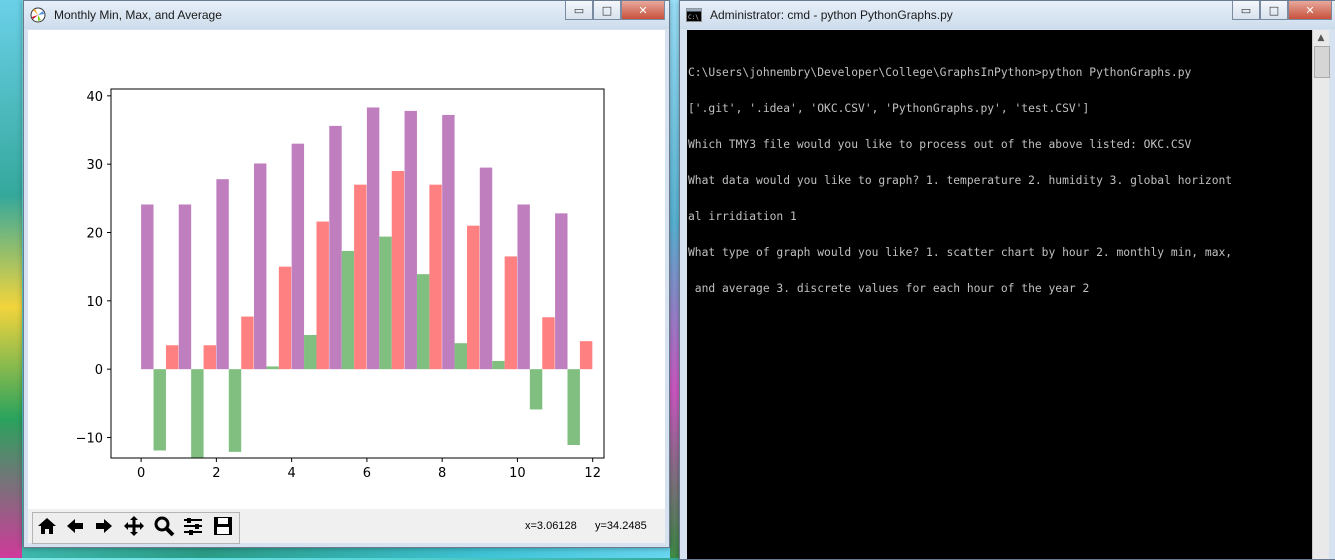 The height and width of the screenshot is (560, 1335). I want to click on scroll-thumb, so click(1322, 62).